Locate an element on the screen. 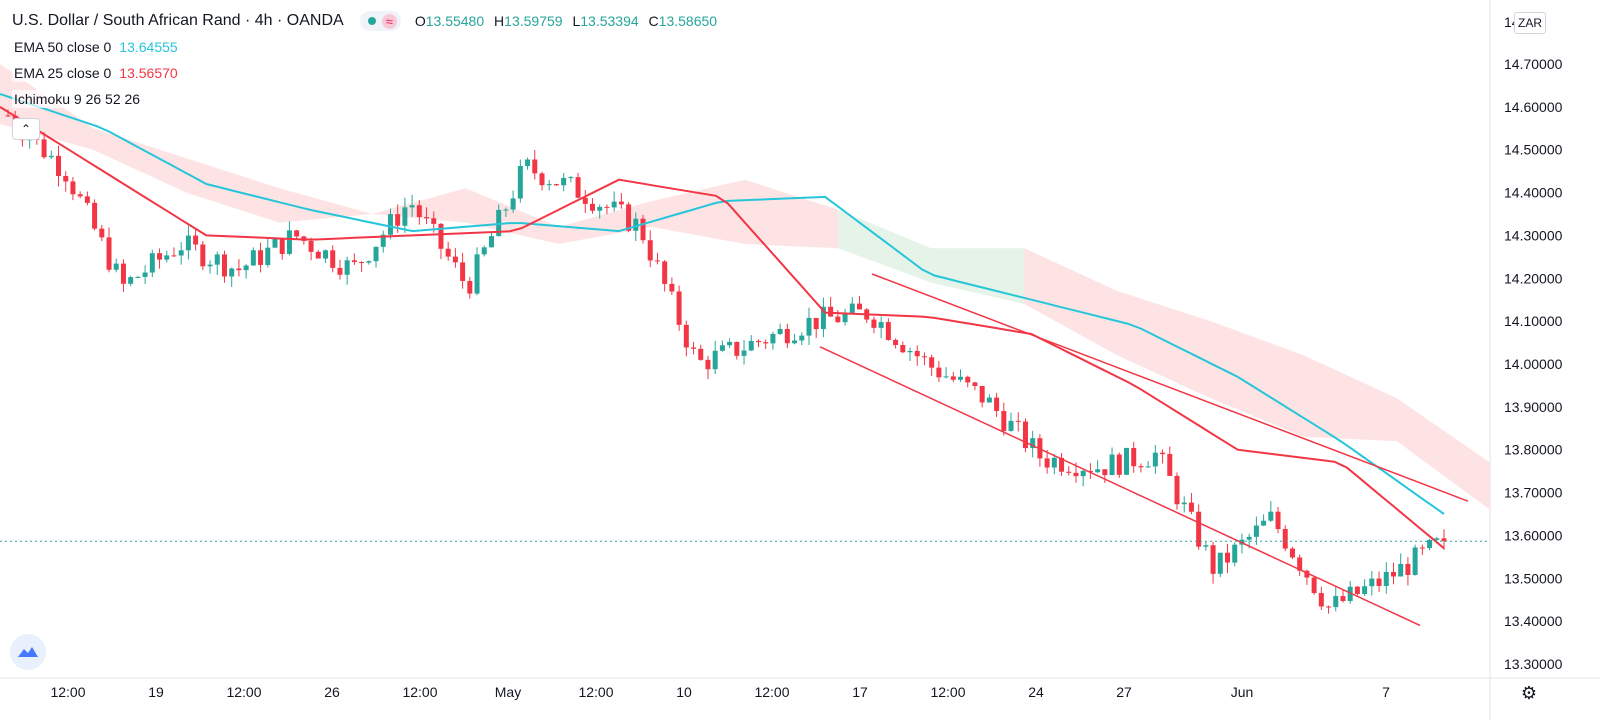 Image resolution: width=1600 pixels, height=720 pixels. high-label: H is located at coordinates (499, 21).